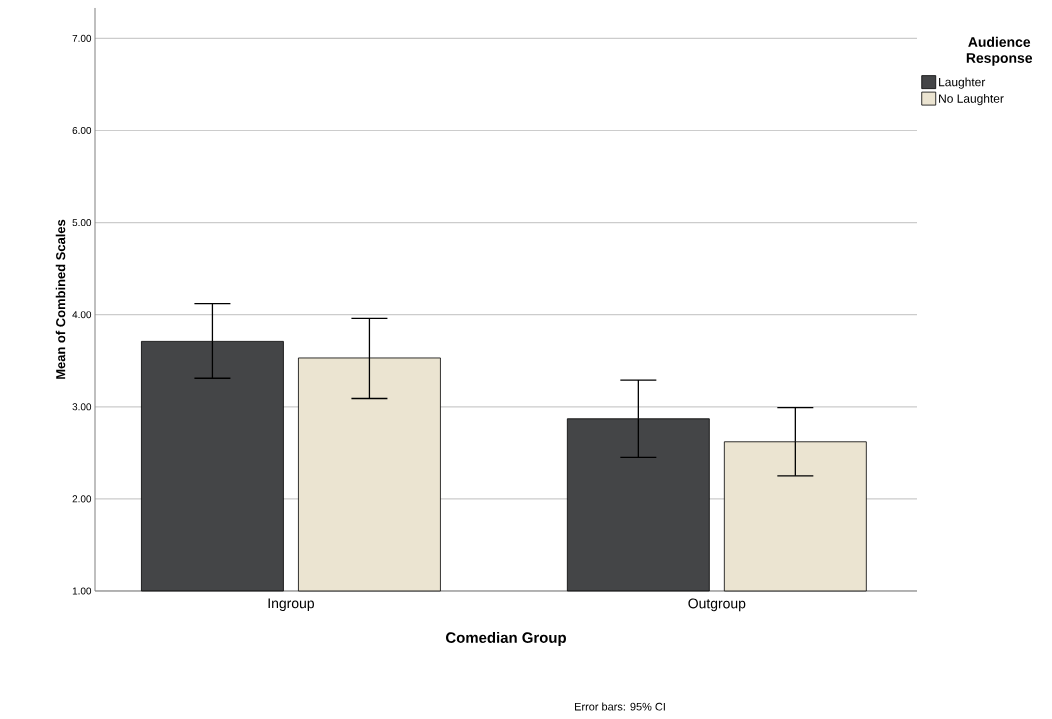  Describe the element at coordinates (506, 638) in the screenshot. I see `x-axis-title: Comedian Group` at that location.